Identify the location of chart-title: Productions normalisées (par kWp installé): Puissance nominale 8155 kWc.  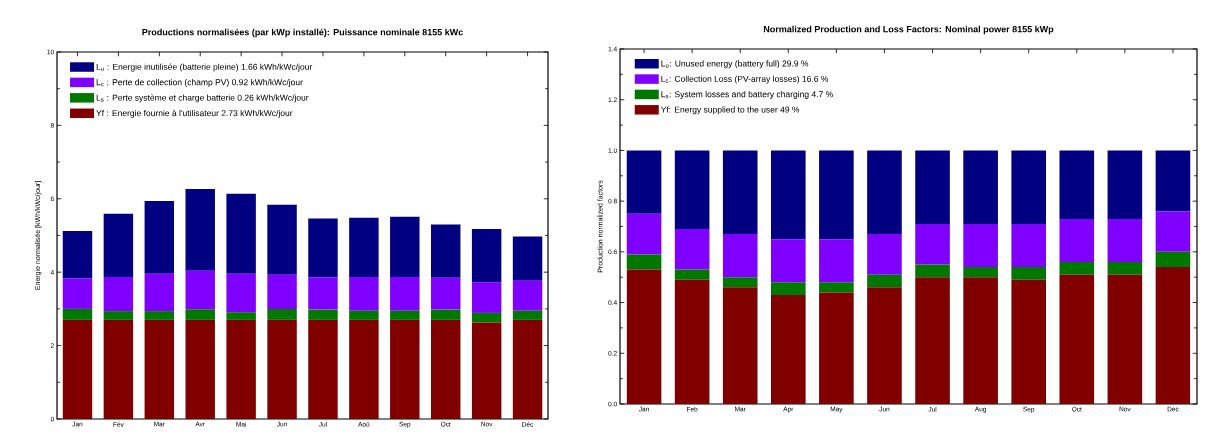
(302, 33).